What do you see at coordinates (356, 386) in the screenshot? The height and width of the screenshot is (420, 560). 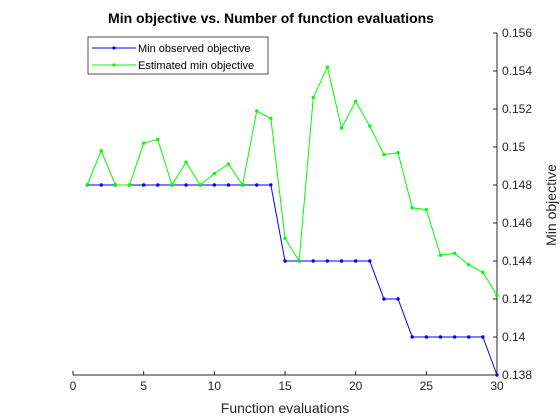 I see `x-tick-label: 20` at bounding box center [356, 386].